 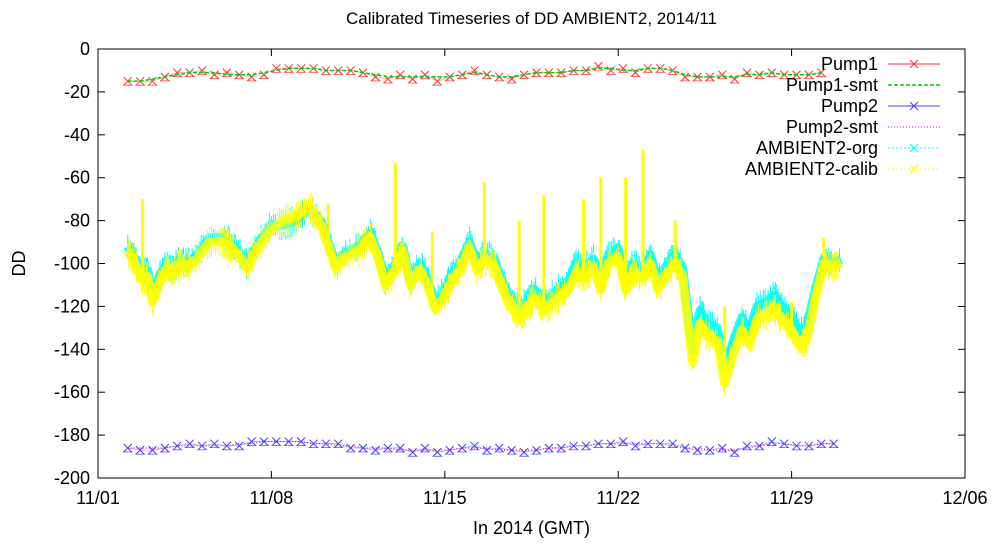 I want to click on y-tick-label: -80, so click(x=77, y=221).